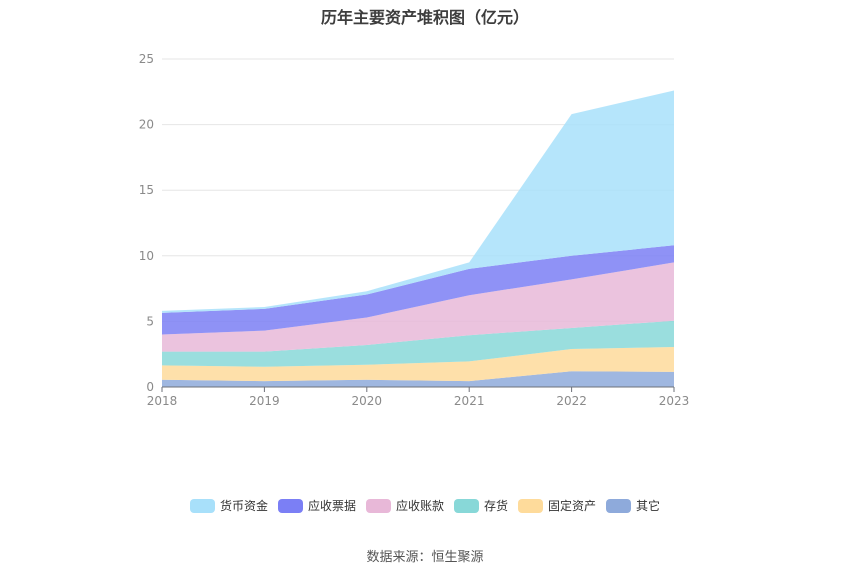 Image resolution: width=850 pixels, height=575 pixels. What do you see at coordinates (424, 17) in the screenshot?
I see `chart-title: 历年主要资产堆积图（亿元）` at bounding box center [424, 17].